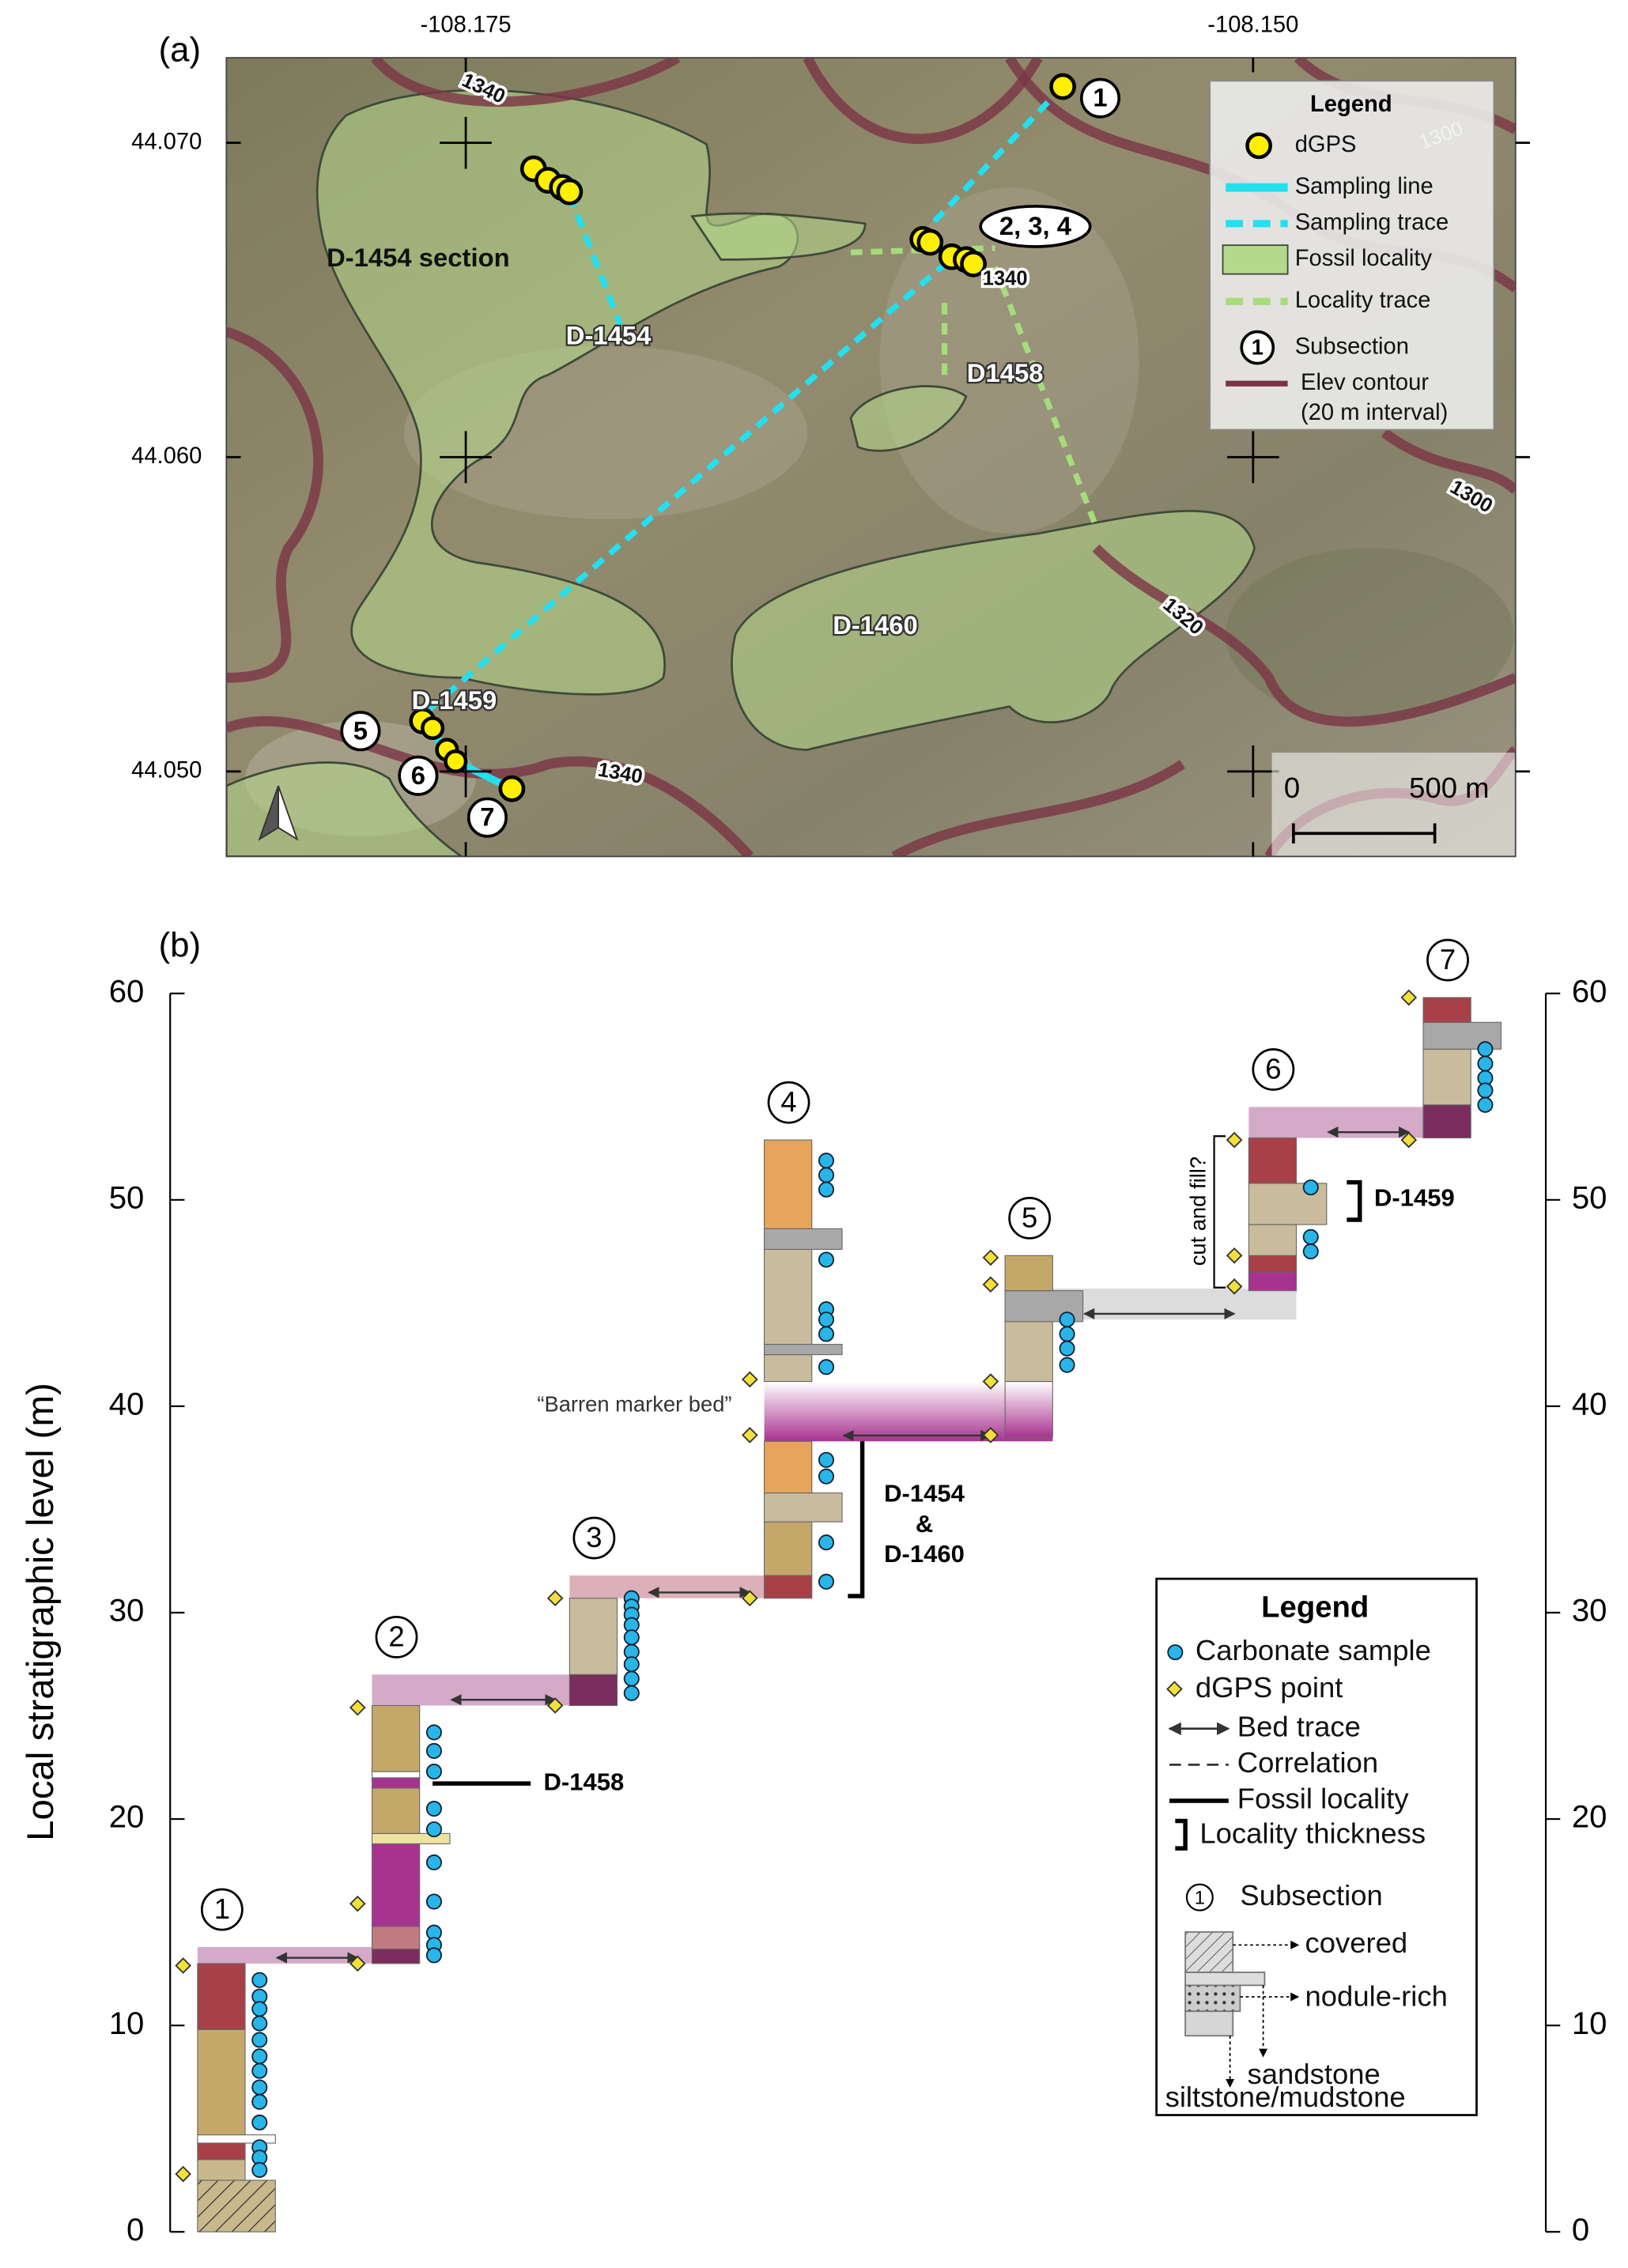  Describe the element at coordinates (1252, 25) in the screenshot. I see `lon-label: -108.150` at that location.